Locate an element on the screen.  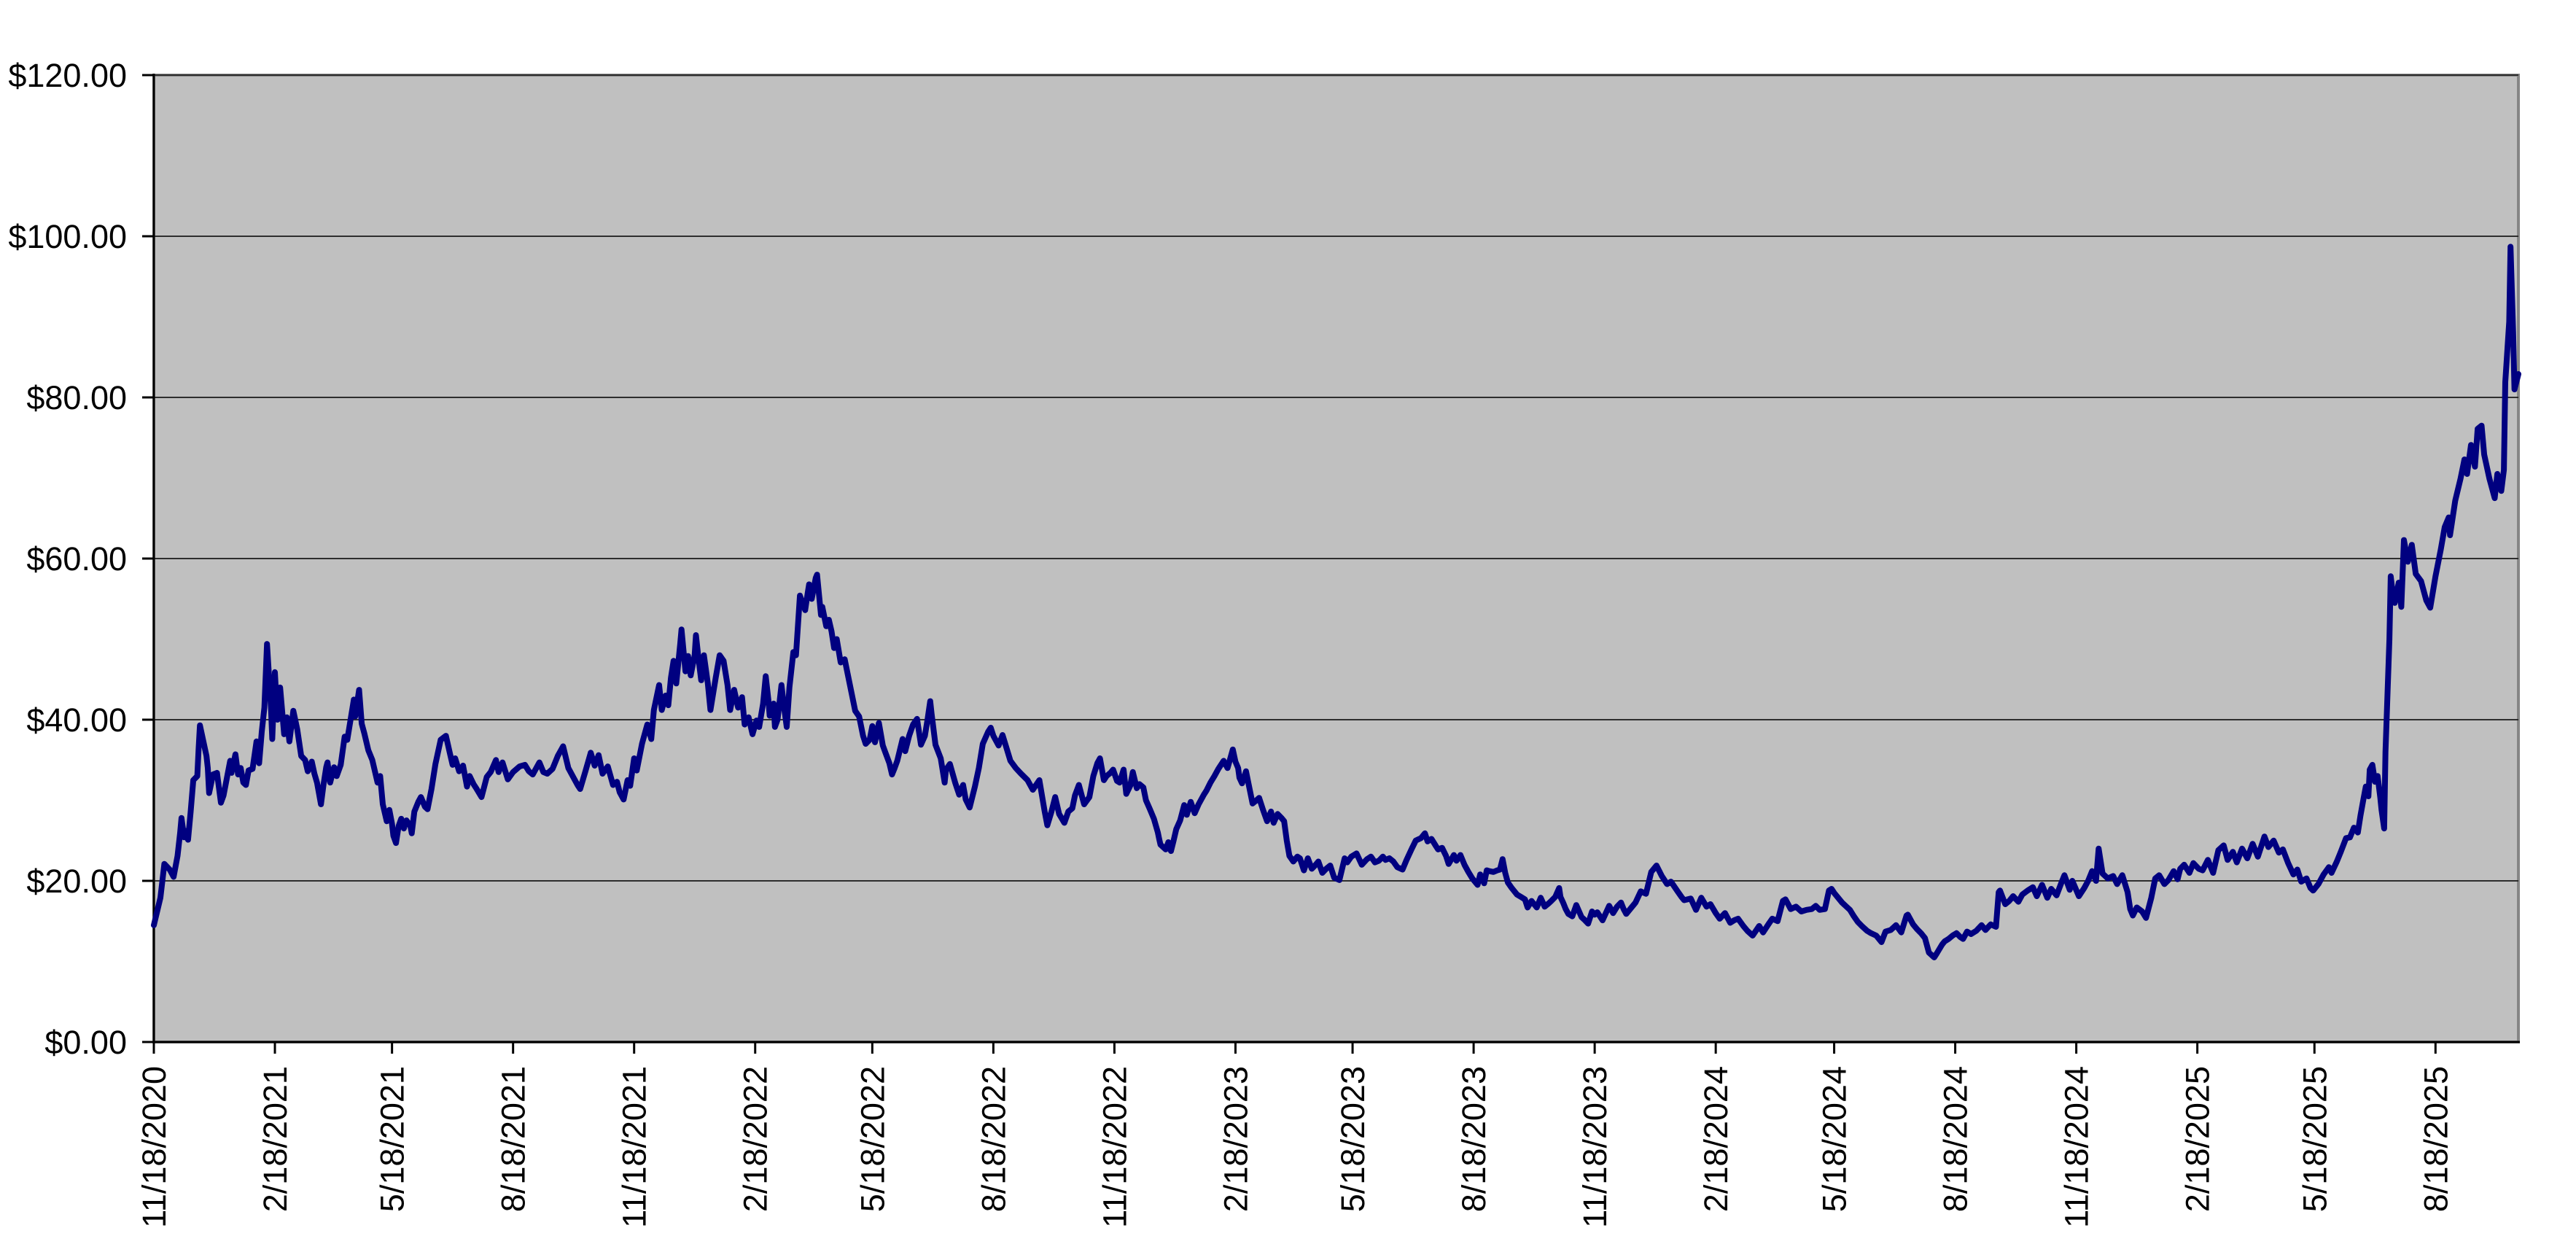
x-tick-label: 5/18/2021 is located at coordinates (393, 1139).